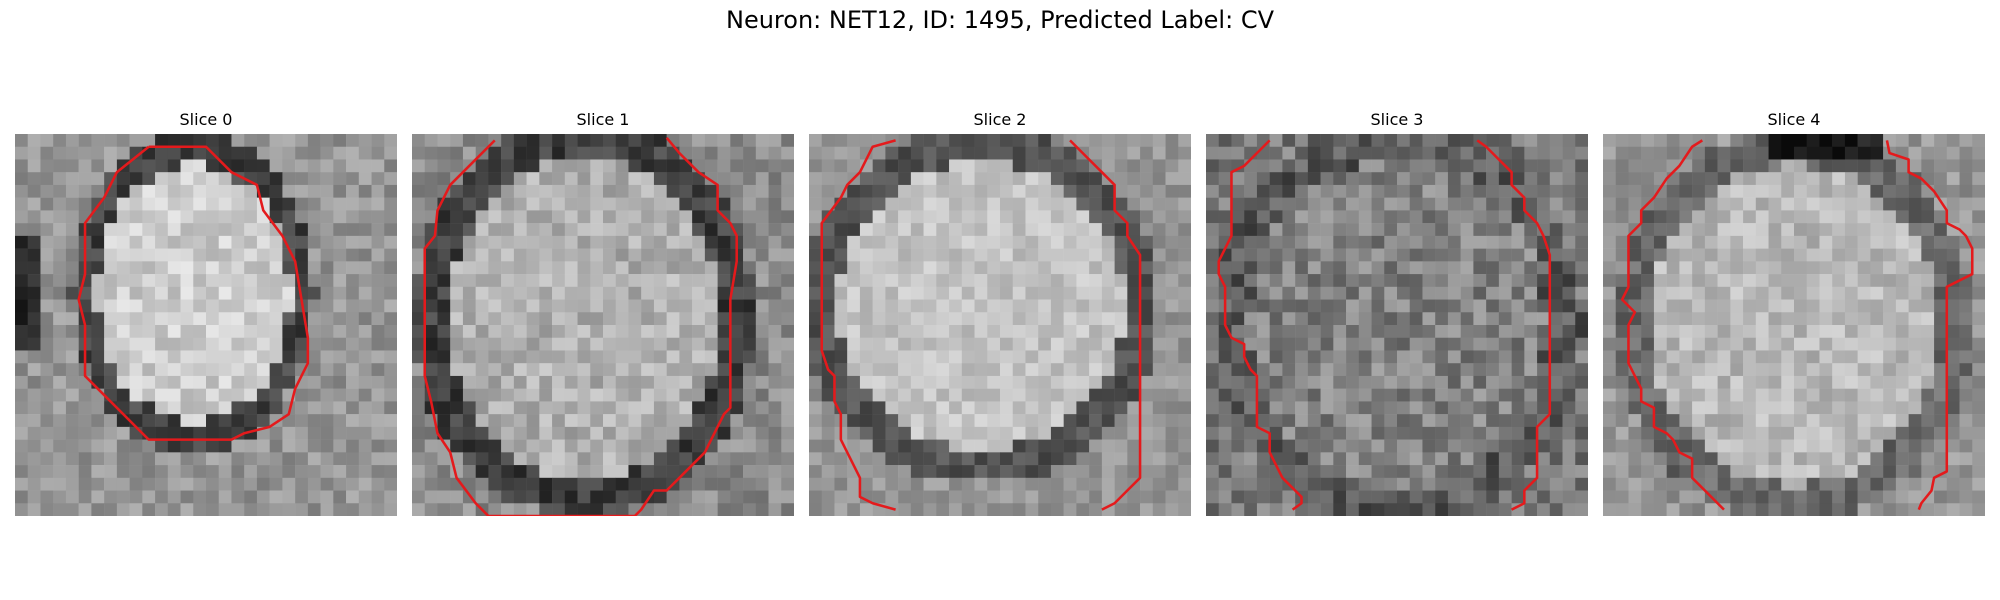 The height and width of the screenshot is (600, 2000). I want to click on slice-title-4: Slice 4, so click(1794, 119).